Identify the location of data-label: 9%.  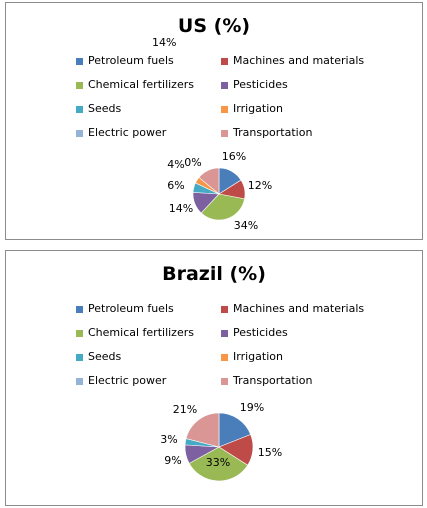
(172, 460).